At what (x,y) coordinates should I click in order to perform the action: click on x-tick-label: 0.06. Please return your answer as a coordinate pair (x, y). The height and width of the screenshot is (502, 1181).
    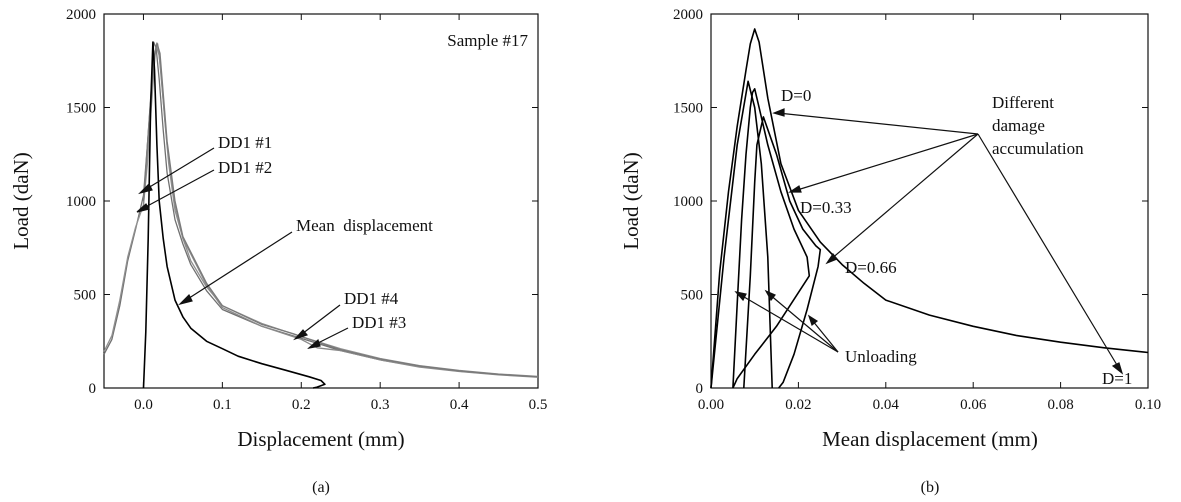
    Looking at the image, I should click on (973, 405).